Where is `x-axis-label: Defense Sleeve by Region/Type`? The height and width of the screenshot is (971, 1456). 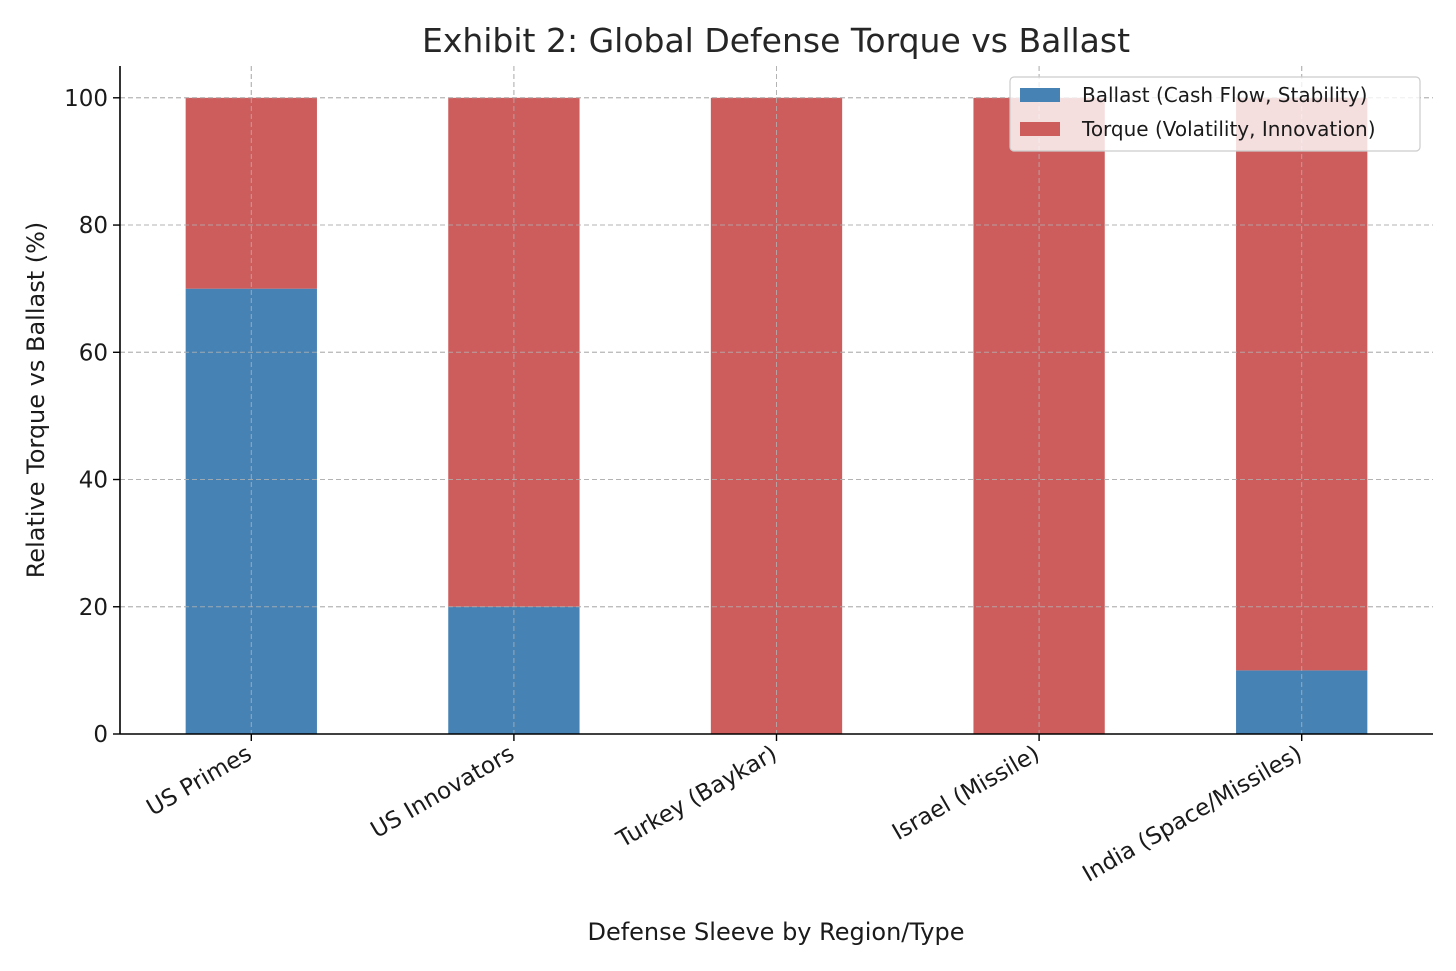
x-axis-label: Defense Sleeve by Region/Type is located at coordinates (775, 932).